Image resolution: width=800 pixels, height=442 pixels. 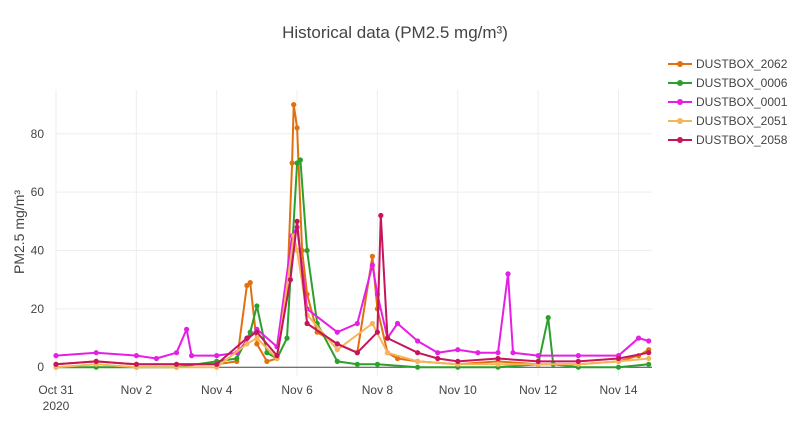 What do you see at coordinates (742, 83) in the screenshot?
I see `legend-label: DUSTBOX_0006` at bounding box center [742, 83].